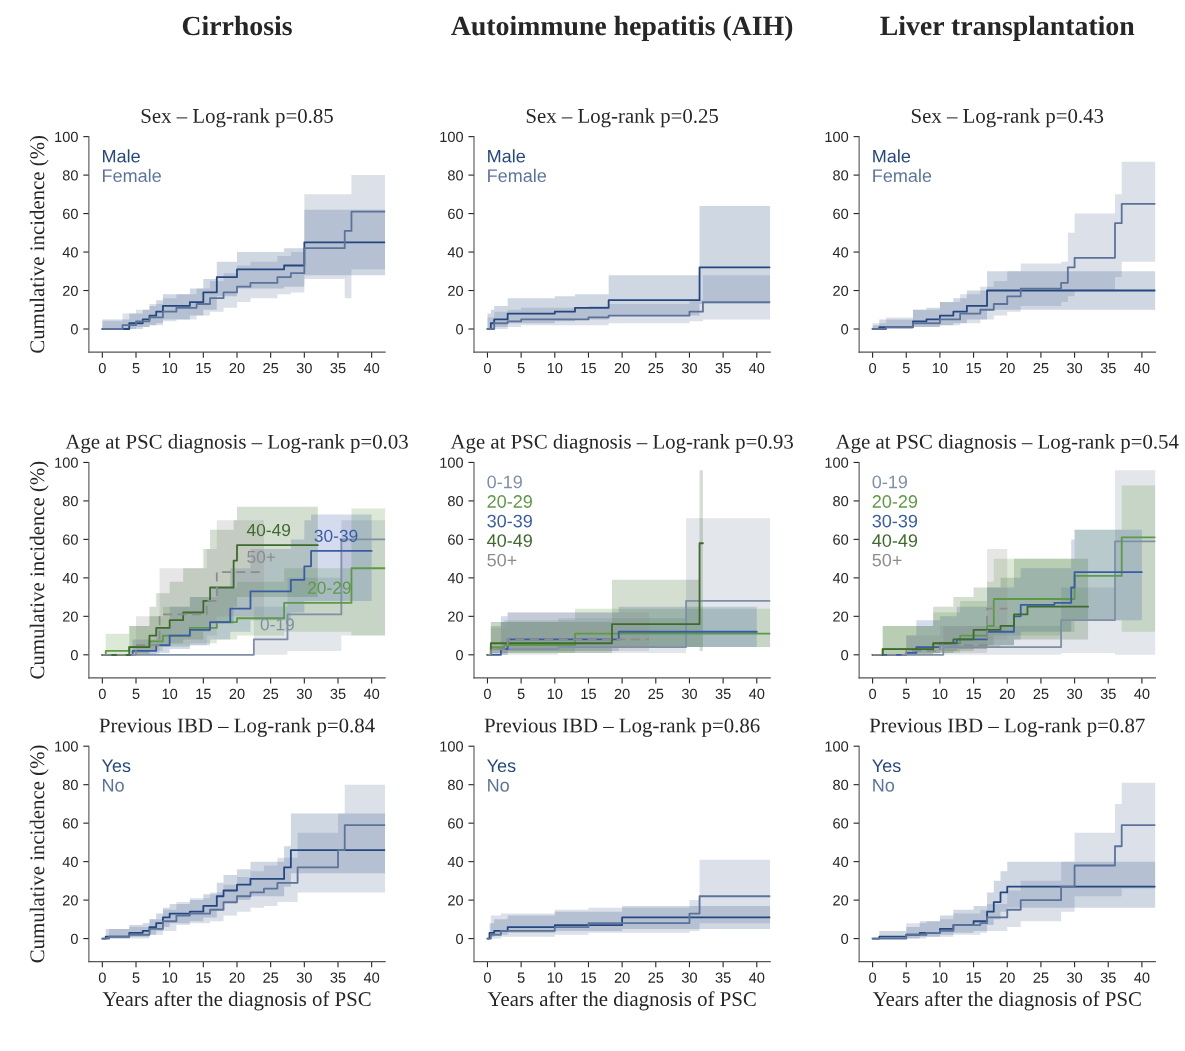  What do you see at coordinates (621, 444) in the screenshot?
I see `chart-title: Age at PSC diagnosis – Log-rank p=0.93` at bounding box center [621, 444].